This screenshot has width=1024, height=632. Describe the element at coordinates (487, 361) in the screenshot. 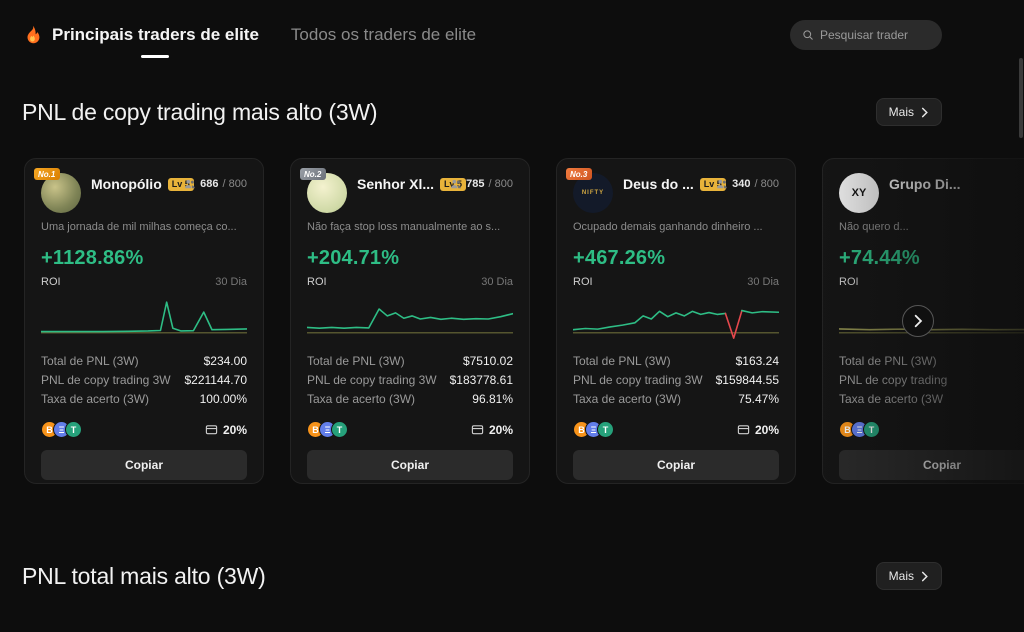

I see `stat-value: $7510.02` at that location.